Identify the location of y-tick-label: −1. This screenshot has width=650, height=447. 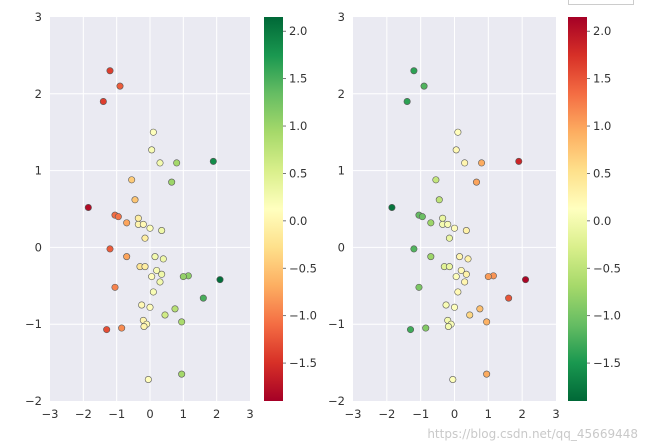
(33, 324).